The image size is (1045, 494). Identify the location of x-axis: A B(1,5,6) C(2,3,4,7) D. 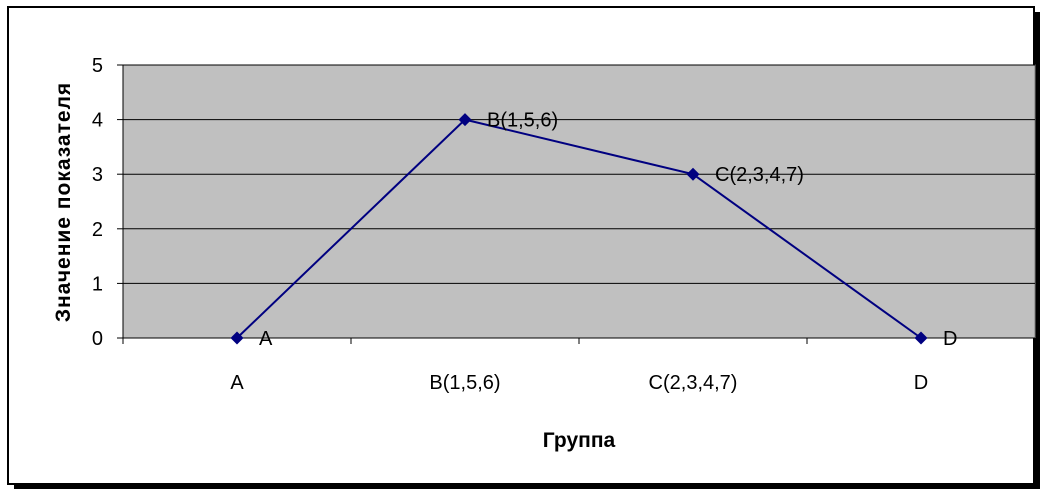
(579, 365).